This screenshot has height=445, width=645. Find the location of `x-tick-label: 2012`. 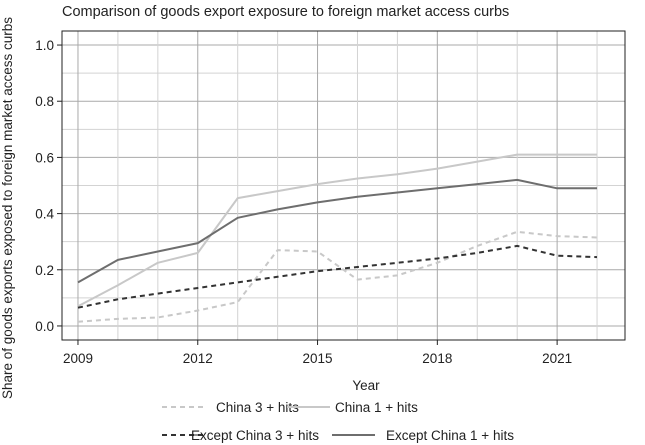

x-tick-label: 2012 is located at coordinates (198, 358).